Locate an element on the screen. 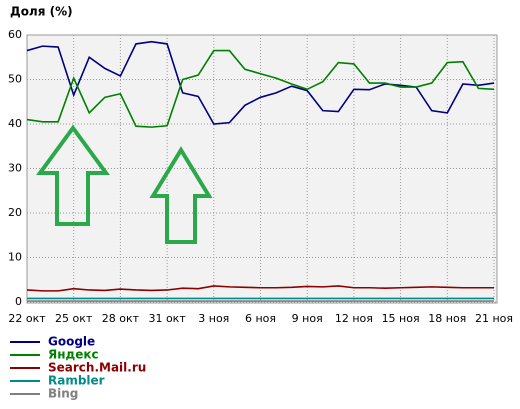 The height and width of the screenshot is (409, 520). y-tick-label: 0 is located at coordinates (18, 301).